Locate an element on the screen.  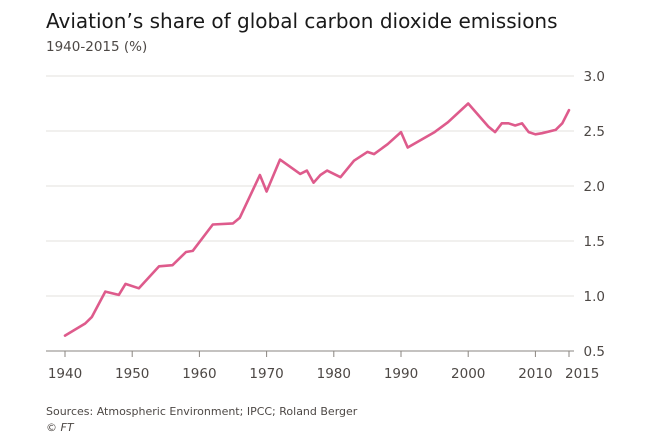
x-tick-label: 1960 is located at coordinates (199, 374).